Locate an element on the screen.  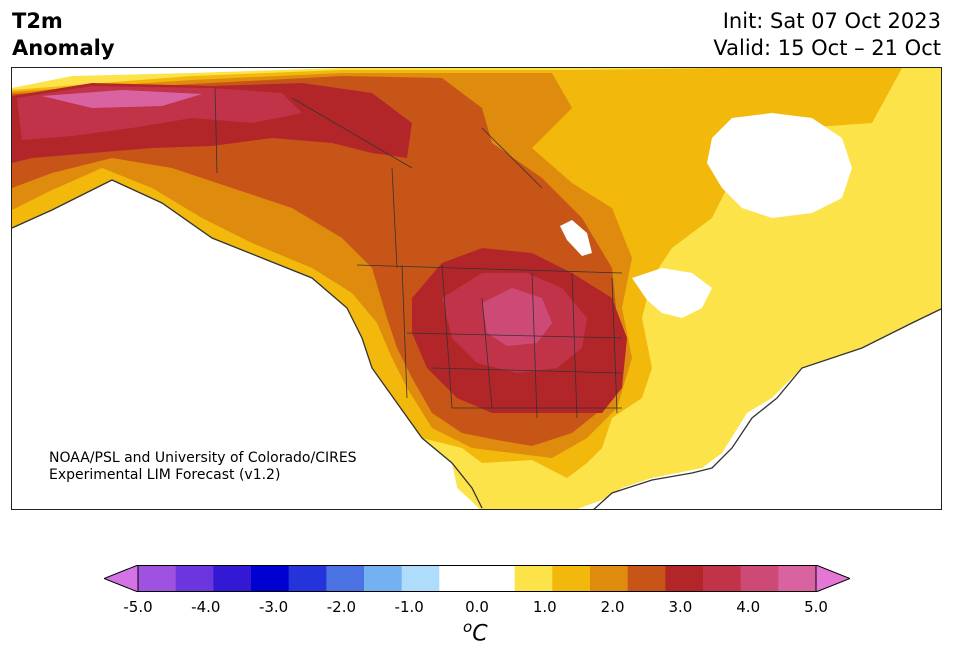
great-lakes is located at coordinates (672, 293).